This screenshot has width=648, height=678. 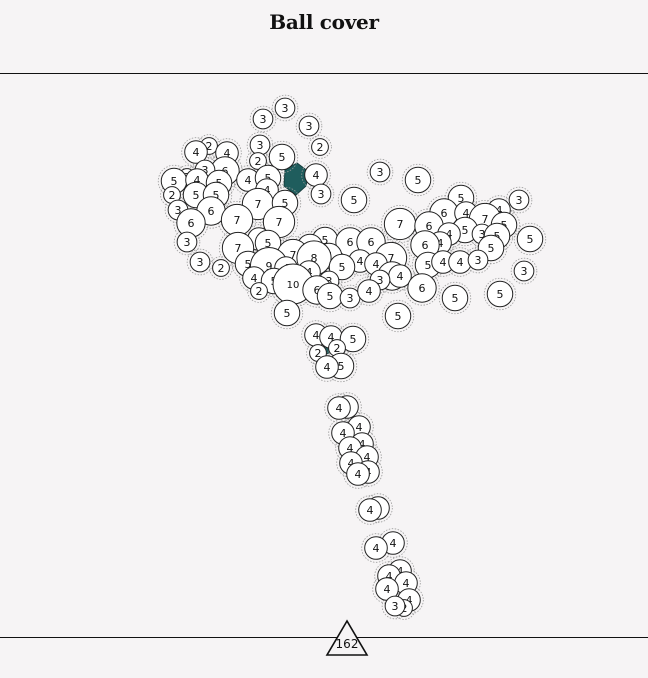 What do you see at coordinates (324, 73) in the screenshot?
I see `top-rule` at bounding box center [324, 73].